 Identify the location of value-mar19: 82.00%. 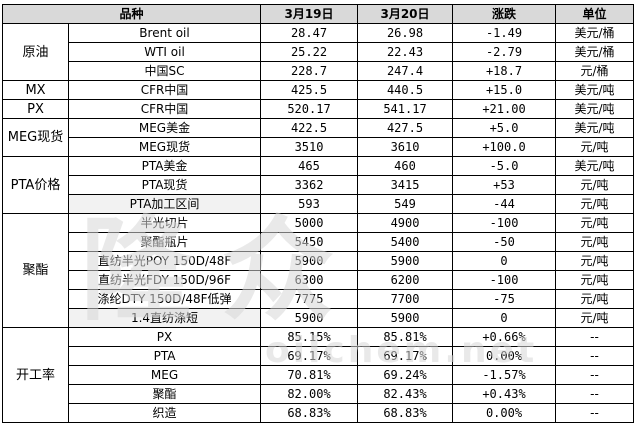
(309, 394).